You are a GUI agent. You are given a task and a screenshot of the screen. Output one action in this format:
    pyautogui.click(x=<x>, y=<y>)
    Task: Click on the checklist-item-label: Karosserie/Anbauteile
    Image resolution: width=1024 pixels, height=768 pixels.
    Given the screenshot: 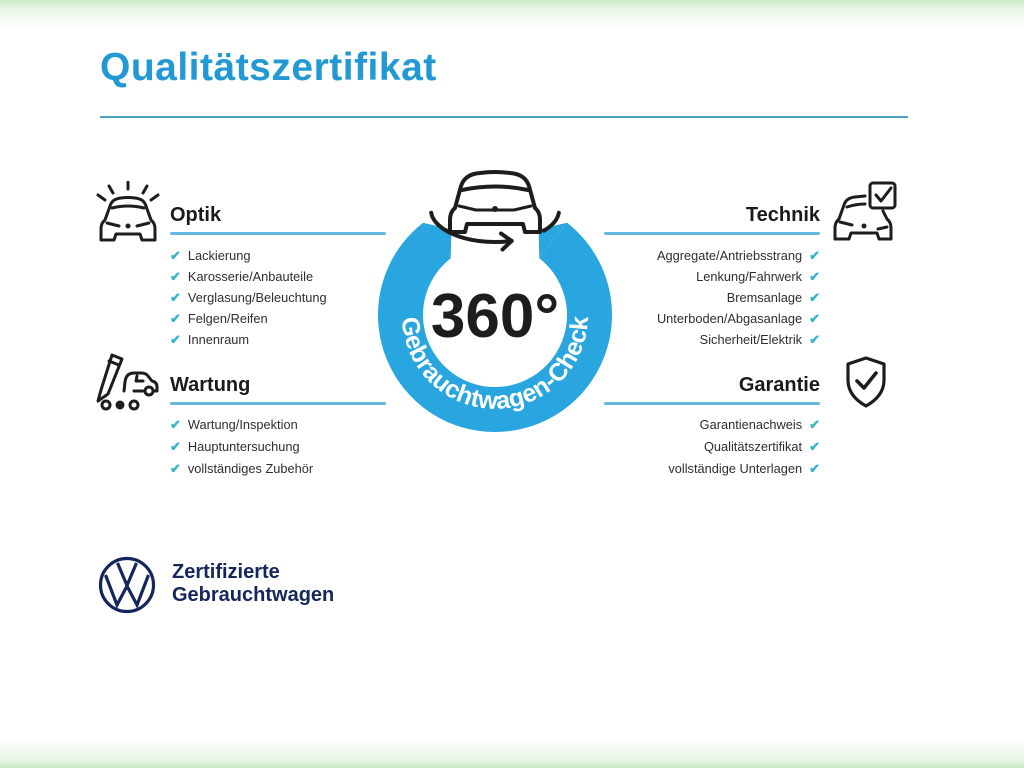 What is the action you would take?
    pyautogui.click(x=250, y=276)
    